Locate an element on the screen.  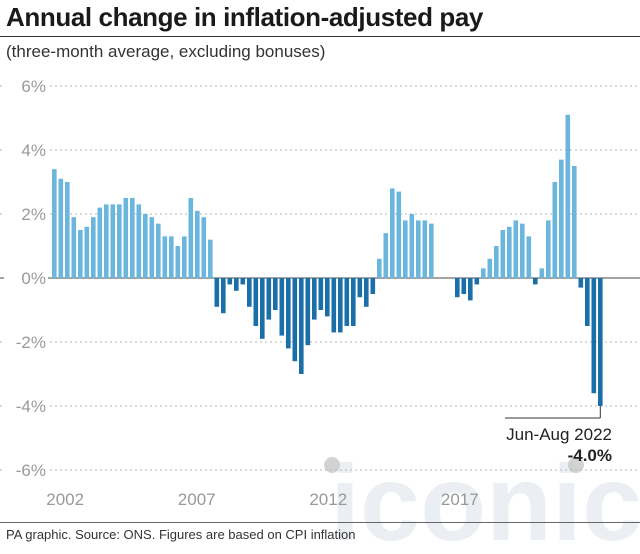
y-tick-label: 4% is located at coordinates (33, 150).